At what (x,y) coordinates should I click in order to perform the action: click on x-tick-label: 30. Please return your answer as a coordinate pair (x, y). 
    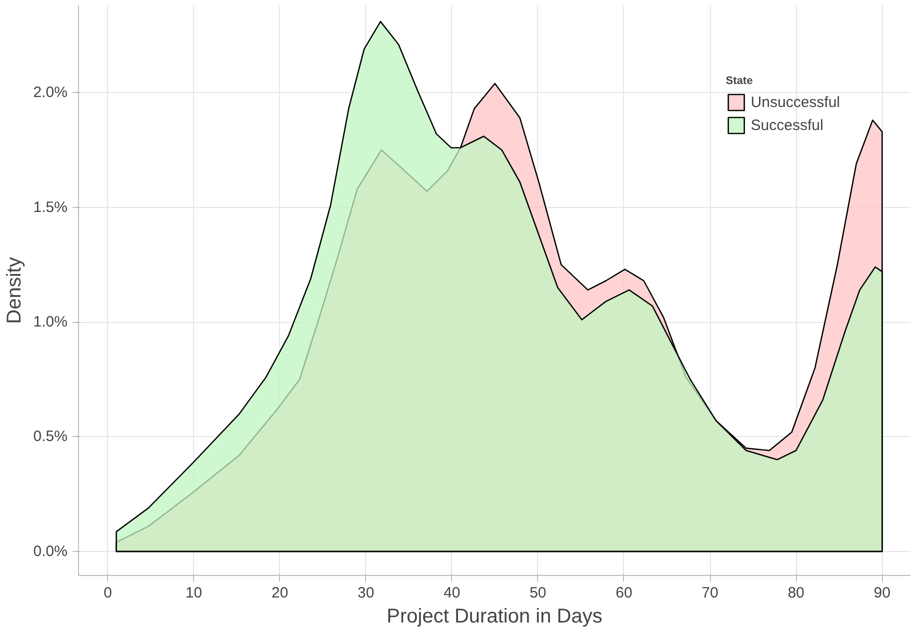
    Looking at the image, I should click on (366, 593).